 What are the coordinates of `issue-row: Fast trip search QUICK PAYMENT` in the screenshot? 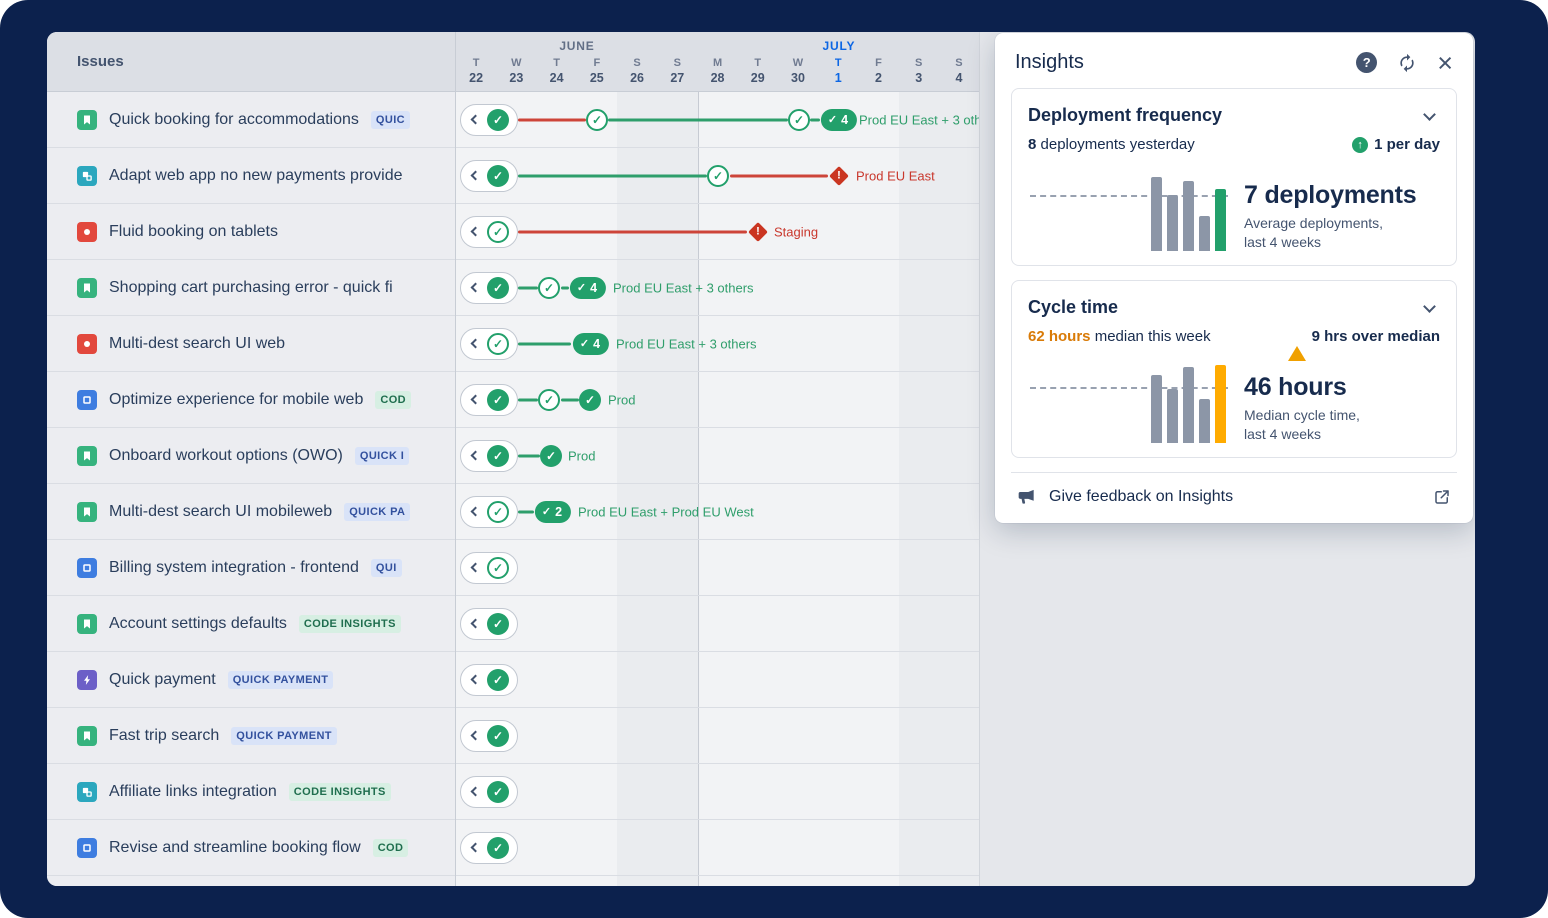 It's located at (251, 736).